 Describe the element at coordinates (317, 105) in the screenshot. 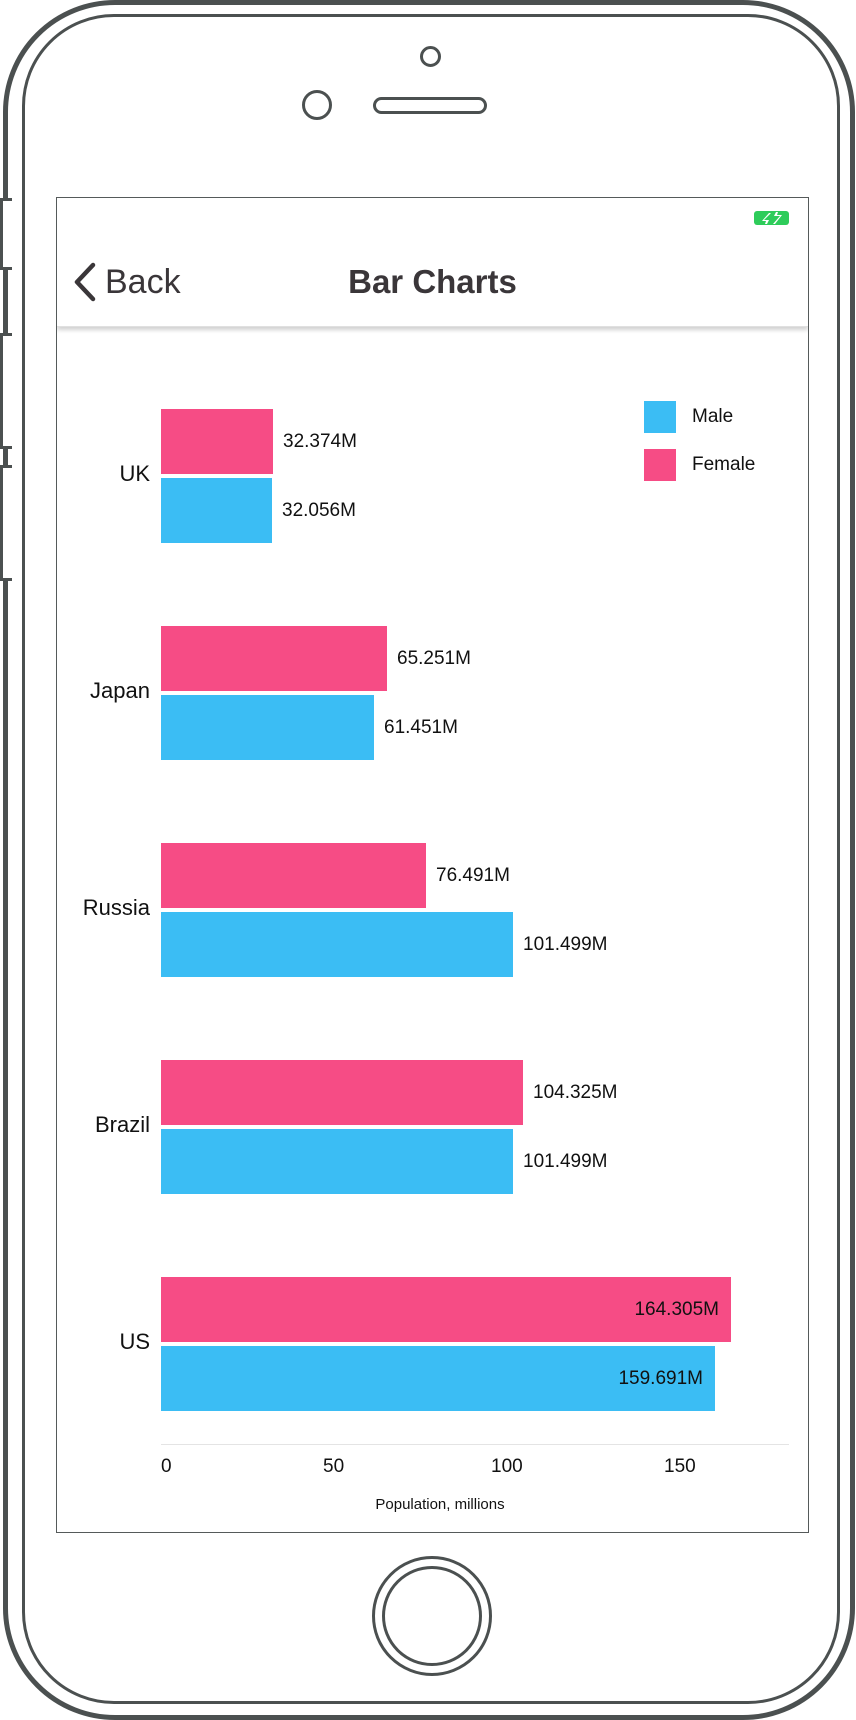

I see `front-camera-icon` at that location.